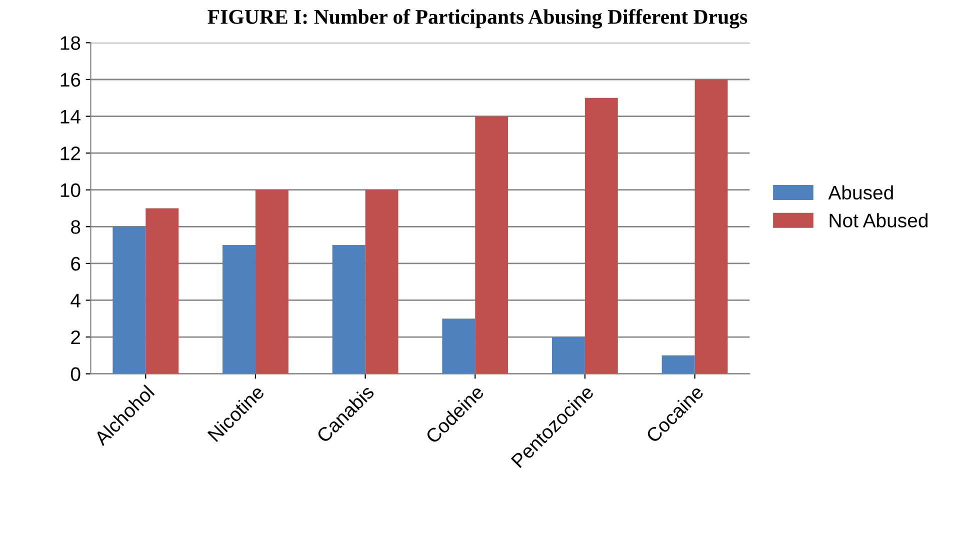 The height and width of the screenshot is (534, 955). What do you see at coordinates (75, 227) in the screenshot?
I see `y-tick-label: 8` at bounding box center [75, 227].